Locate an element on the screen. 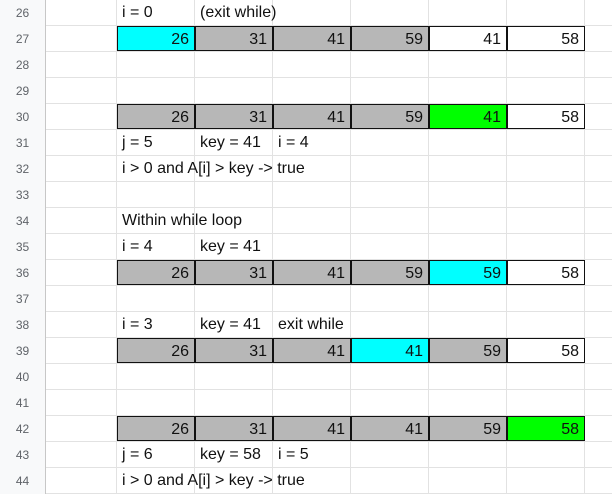 The height and width of the screenshot is (498, 612). row-header-32: 32 is located at coordinates (23, 169).